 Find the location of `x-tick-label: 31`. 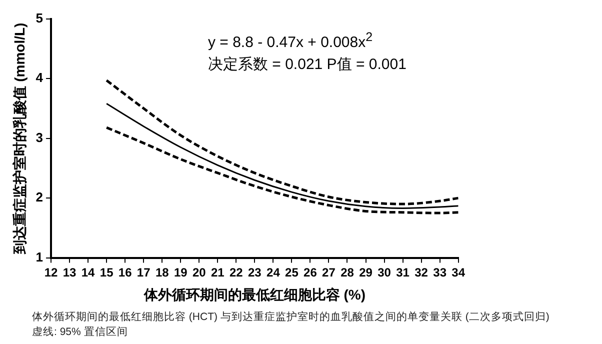

x-tick-label: 31 is located at coordinates (403, 272).